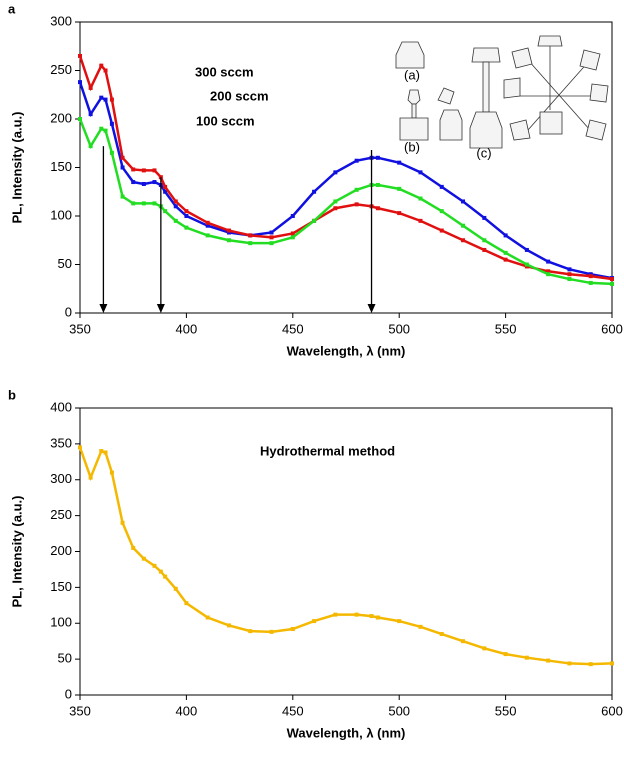 This screenshot has width=624, height=757. I want to click on y-tick-label: 200, so click(61, 550).